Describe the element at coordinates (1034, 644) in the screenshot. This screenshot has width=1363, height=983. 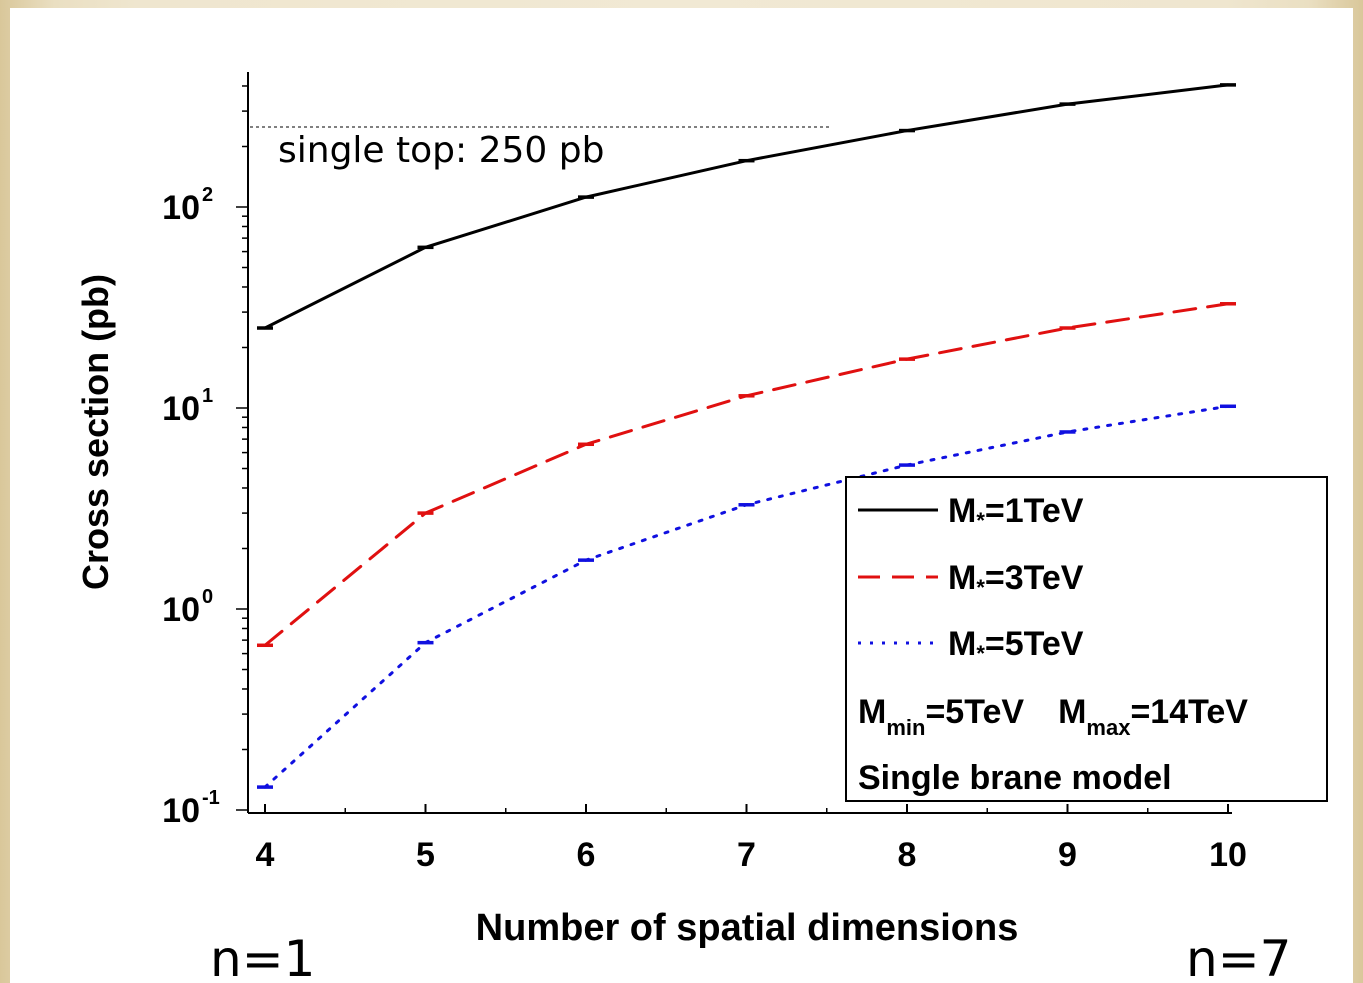
I see `legend-label-rest: =5TeV` at that location.